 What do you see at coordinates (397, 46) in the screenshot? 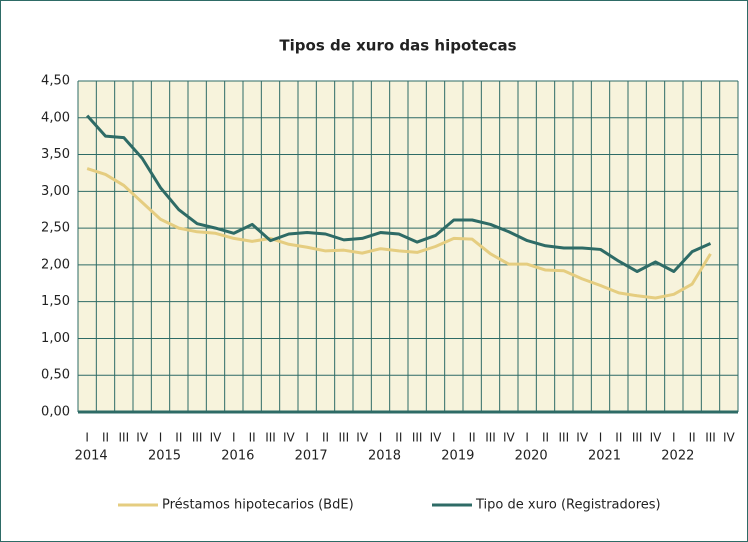
I see `chart-title: Tipos de xuro das hipotecas` at bounding box center [397, 46].